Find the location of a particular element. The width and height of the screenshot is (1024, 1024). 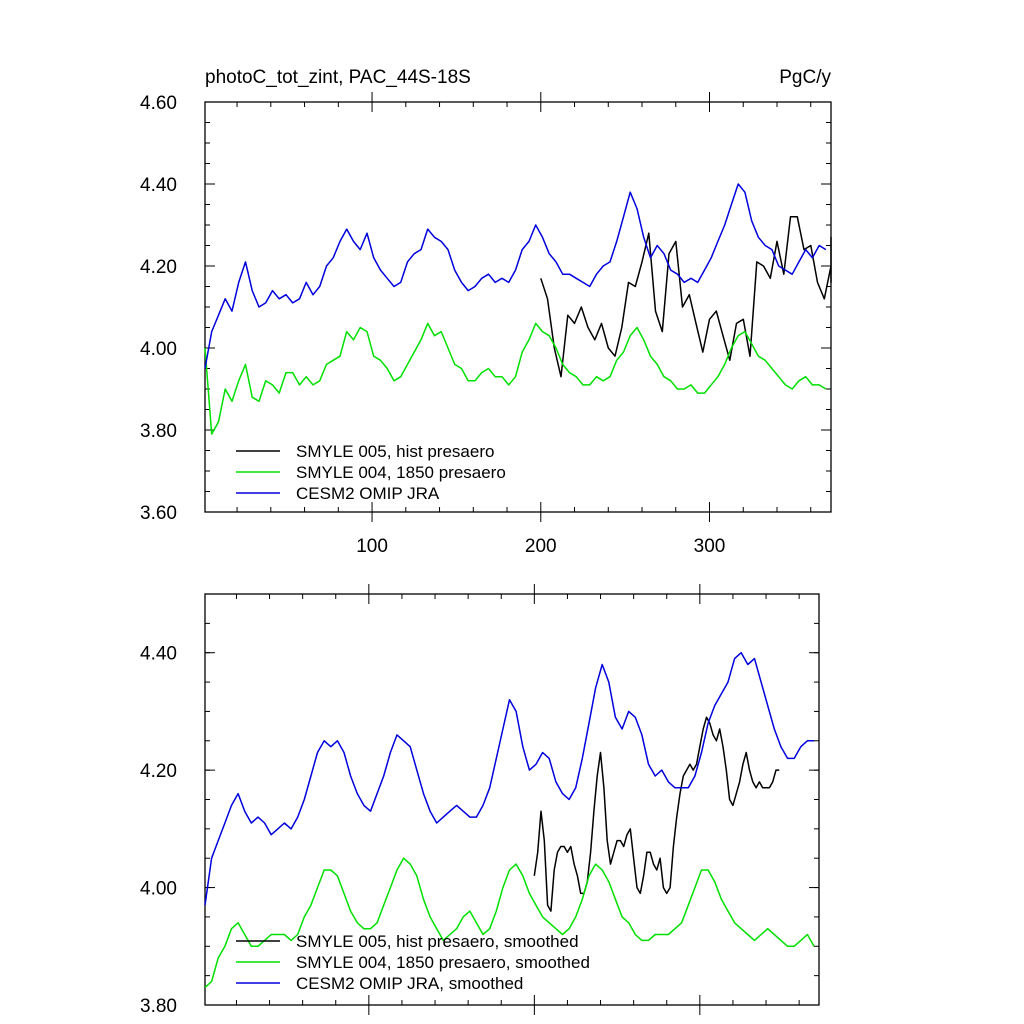

legend-label: SMYLE 005, hist presaero, smoothed is located at coordinates (437, 941).